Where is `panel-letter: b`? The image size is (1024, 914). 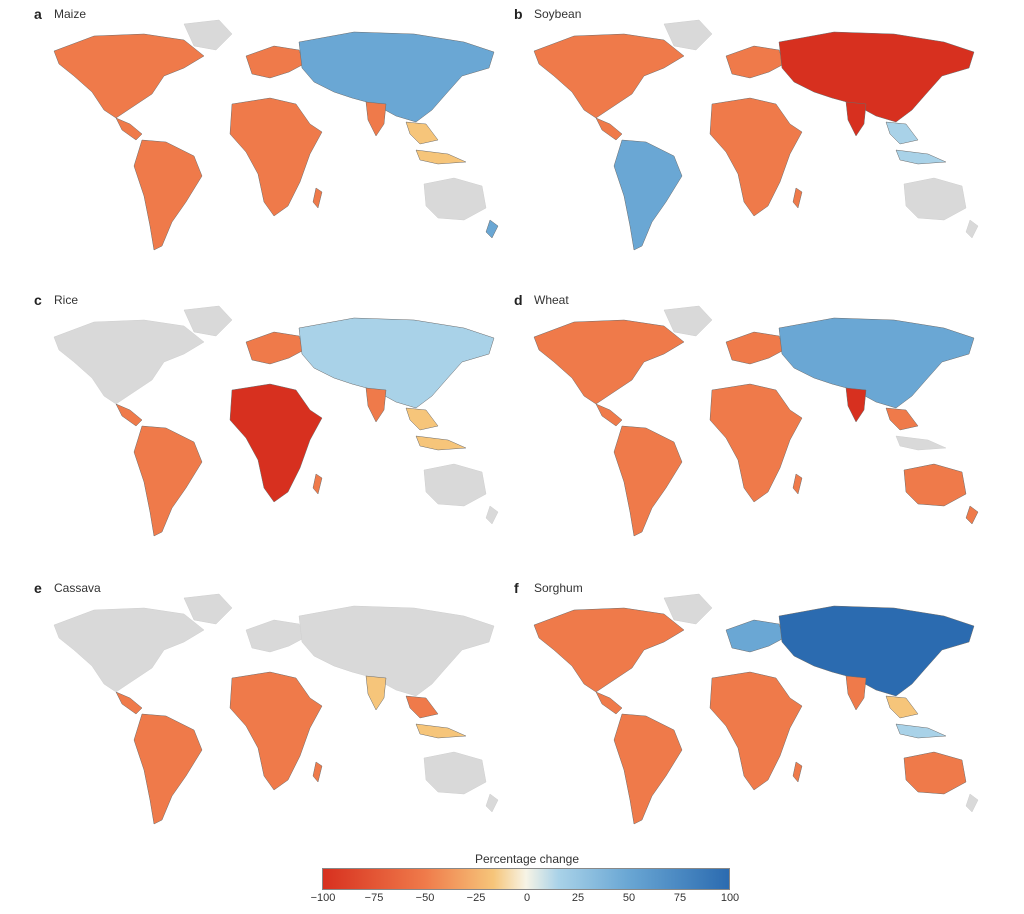
panel-letter: b is located at coordinates (518, 14).